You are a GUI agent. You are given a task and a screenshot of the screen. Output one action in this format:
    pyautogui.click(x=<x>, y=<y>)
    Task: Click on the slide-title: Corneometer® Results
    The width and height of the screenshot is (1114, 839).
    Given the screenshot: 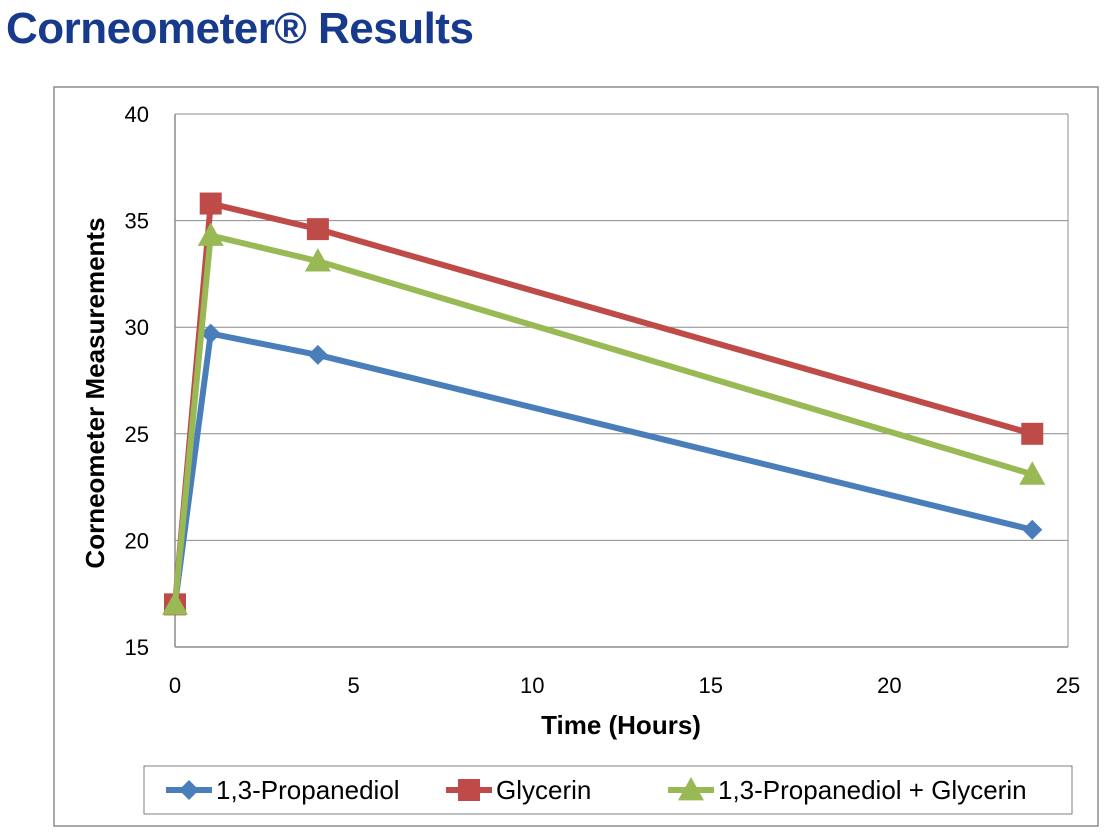 What is the action you would take?
    pyautogui.click(x=240, y=28)
    